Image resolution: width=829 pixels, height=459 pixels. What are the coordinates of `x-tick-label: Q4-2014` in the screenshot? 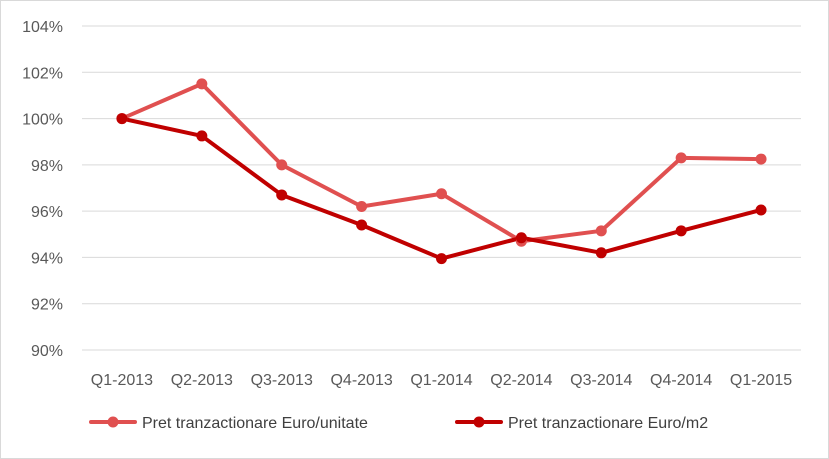 It's located at (681, 380).